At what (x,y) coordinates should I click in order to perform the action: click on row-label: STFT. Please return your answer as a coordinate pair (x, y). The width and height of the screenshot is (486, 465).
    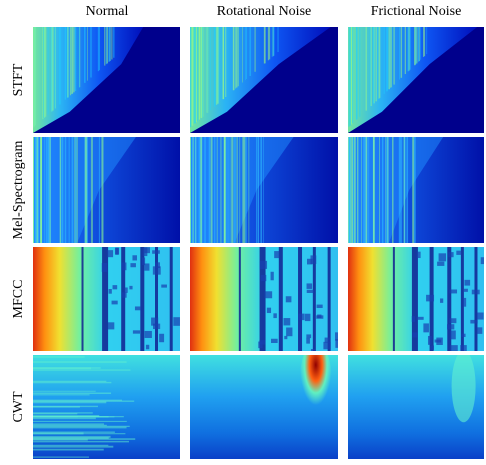
    Looking at the image, I should click on (18, 79).